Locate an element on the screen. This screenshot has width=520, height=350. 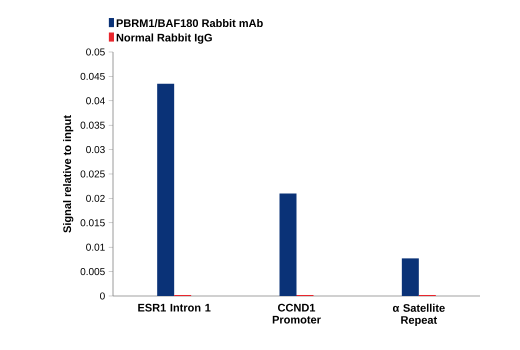
y-tick-label: 0.015 is located at coordinates (92, 222).